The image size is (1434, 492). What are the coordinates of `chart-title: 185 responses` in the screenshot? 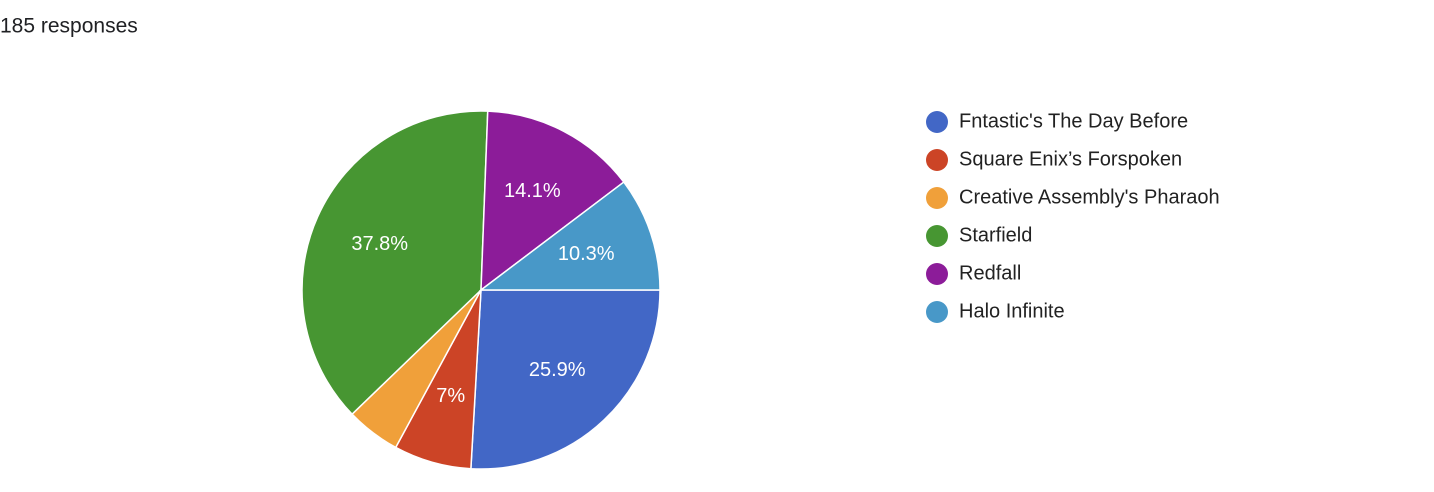 It's located at (69, 26).